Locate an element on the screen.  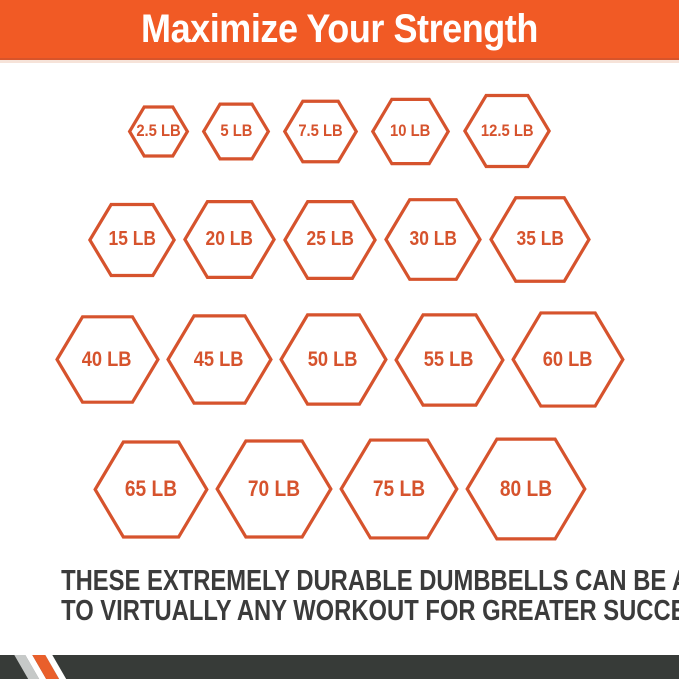
hexagon-weight-label: 2.5 LB is located at coordinates (158, 130).